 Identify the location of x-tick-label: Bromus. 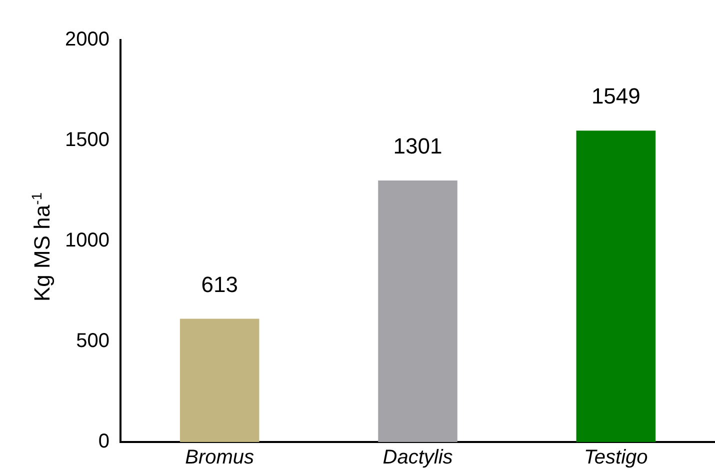
(219, 457).